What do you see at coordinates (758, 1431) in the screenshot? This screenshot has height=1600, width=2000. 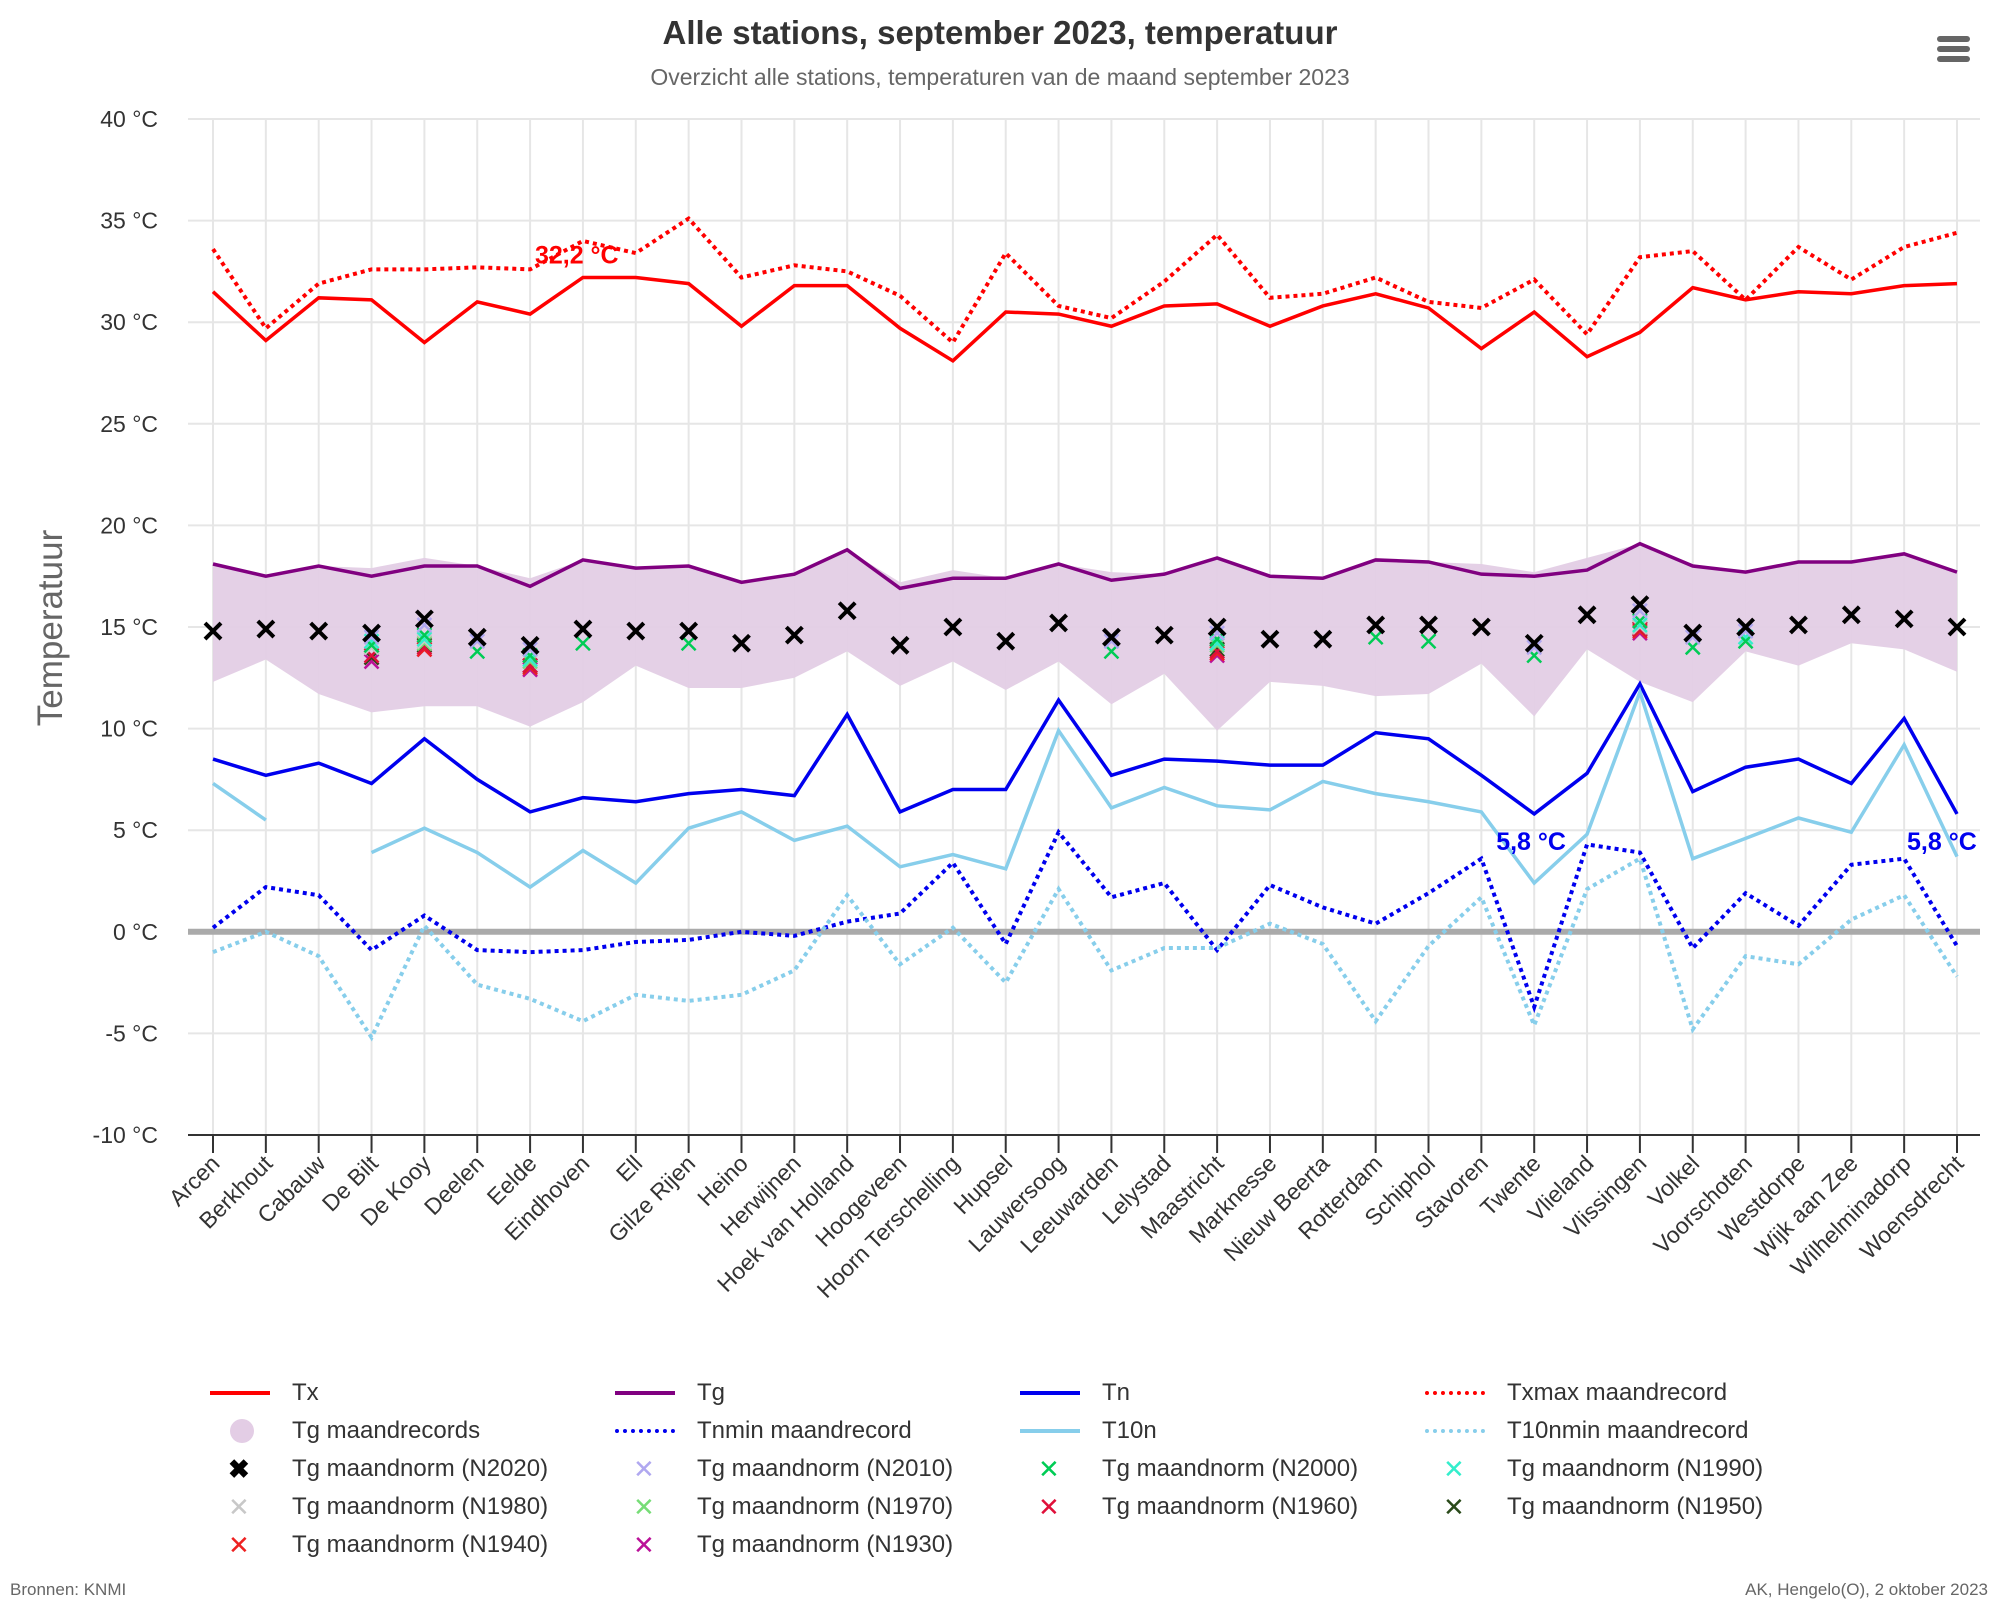 I see `legend-item: Tnmin maandrecord` at bounding box center [758, 1431].